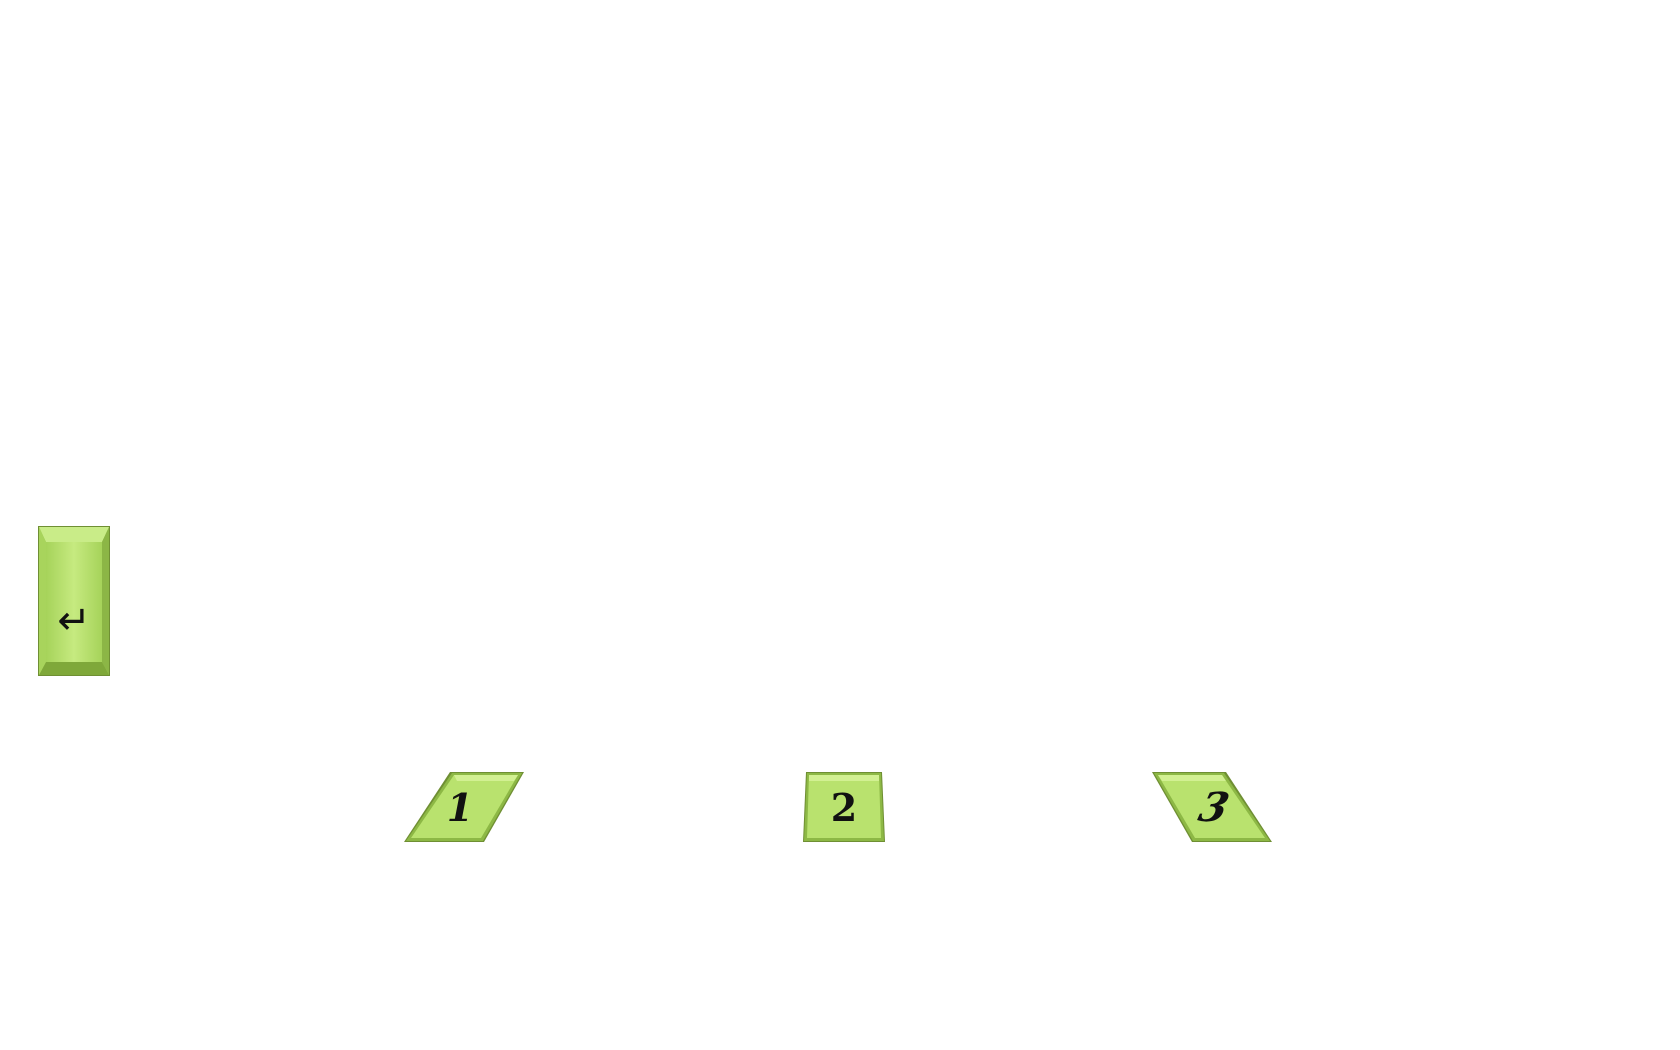  I want to click on option-3-key: 3, so click(1212, 807).